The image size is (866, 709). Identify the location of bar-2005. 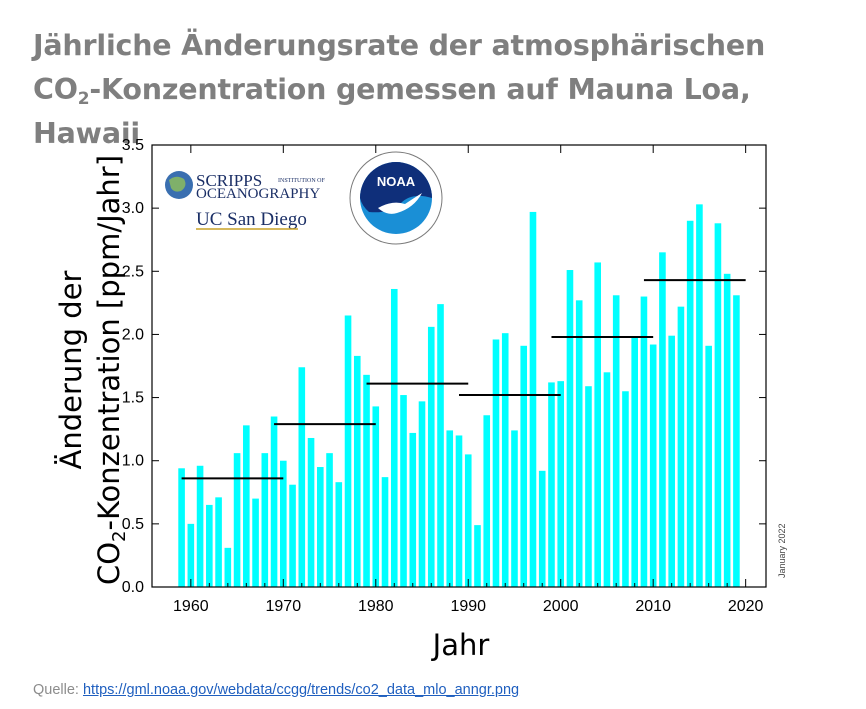
(607, 479).